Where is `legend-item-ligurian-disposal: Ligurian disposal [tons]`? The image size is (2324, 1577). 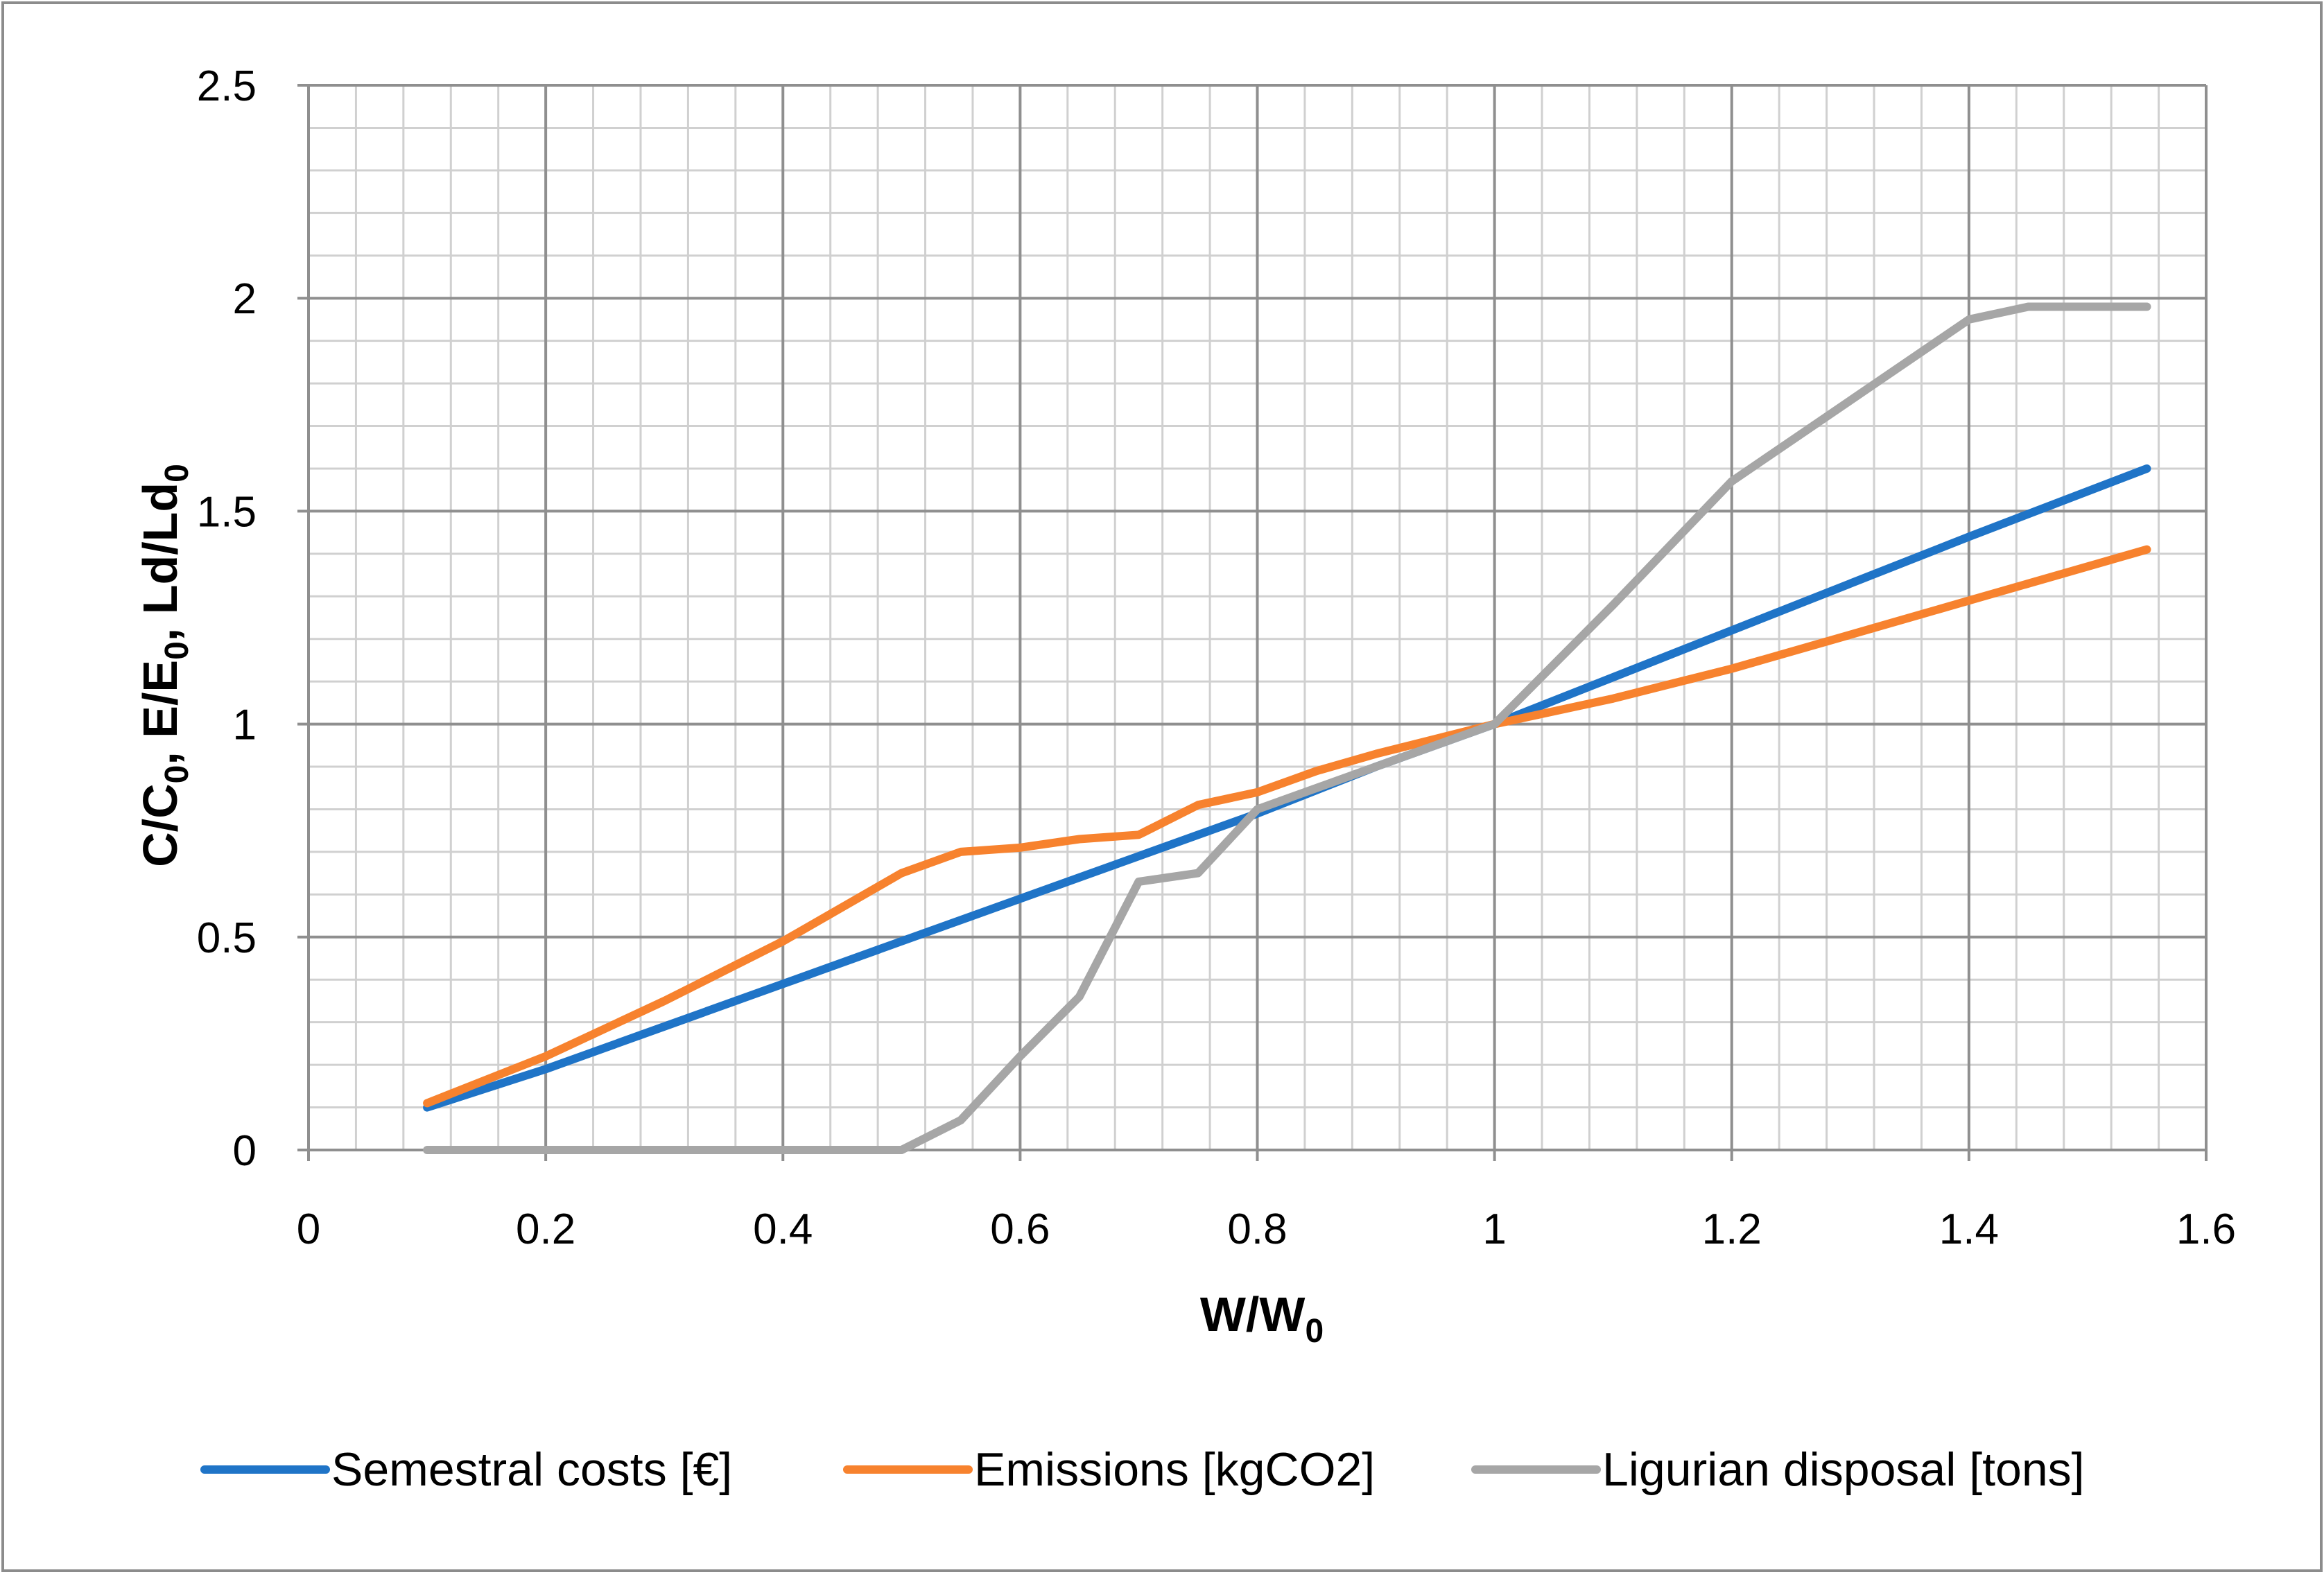
legend-item-ligurian-disposal: Ligurian disposal [tons] is located at coordinates (1778, 1469).